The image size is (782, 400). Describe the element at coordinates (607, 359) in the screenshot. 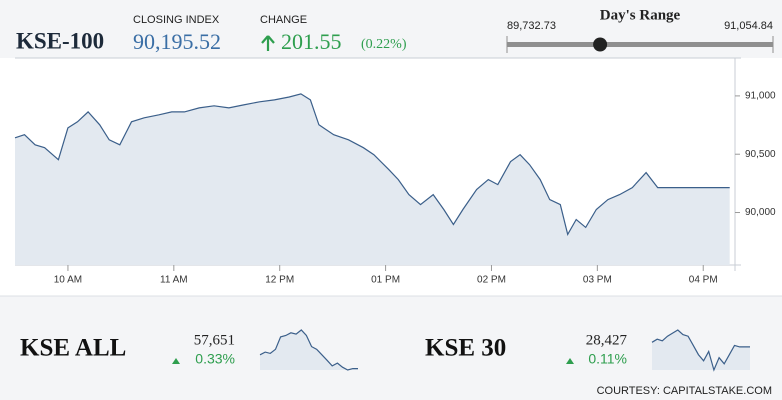

I see `ticker-change: 0.11%` at that location.